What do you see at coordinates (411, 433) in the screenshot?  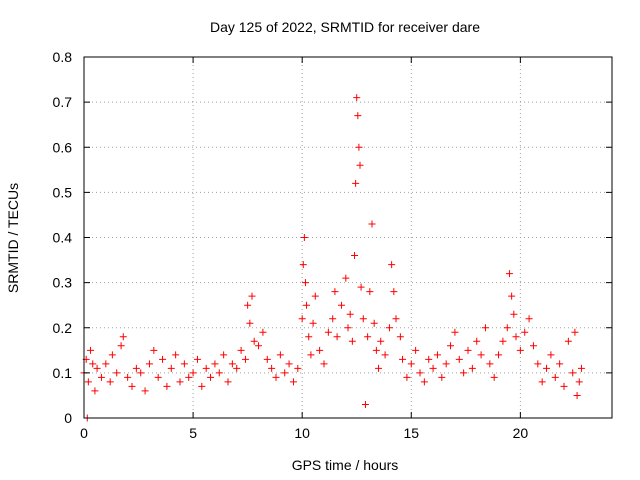 I see `x-tick-label: 15` at bounding box center [411, 433].